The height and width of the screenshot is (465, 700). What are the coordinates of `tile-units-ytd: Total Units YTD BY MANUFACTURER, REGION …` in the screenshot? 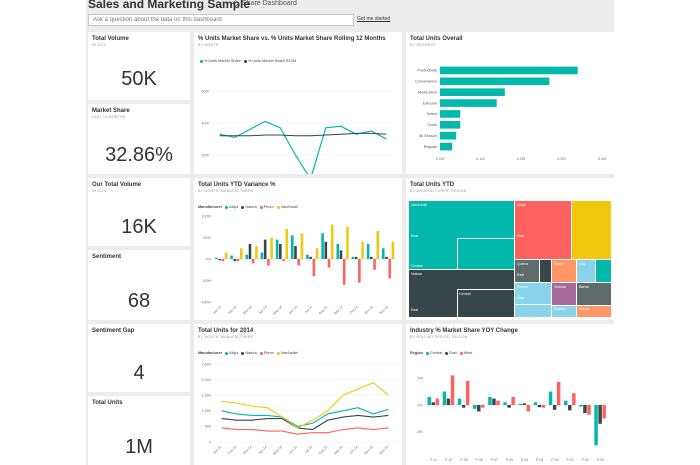 It's located at (510, 249).